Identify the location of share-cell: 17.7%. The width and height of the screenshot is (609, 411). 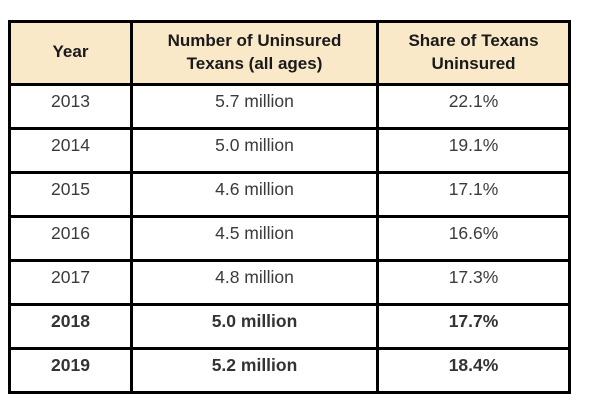
(473, 326).